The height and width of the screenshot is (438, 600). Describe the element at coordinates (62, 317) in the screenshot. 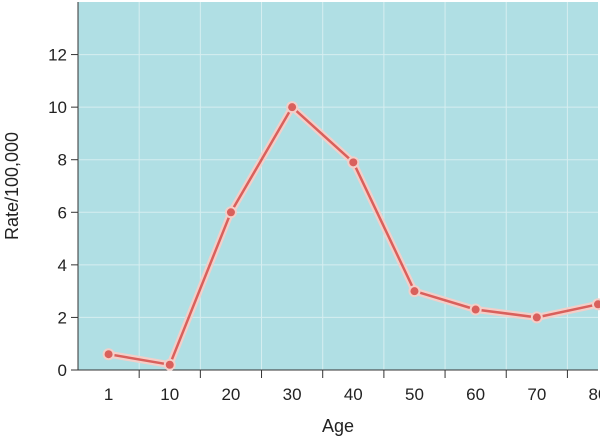

I see `y-tick-label: 2` at that location.